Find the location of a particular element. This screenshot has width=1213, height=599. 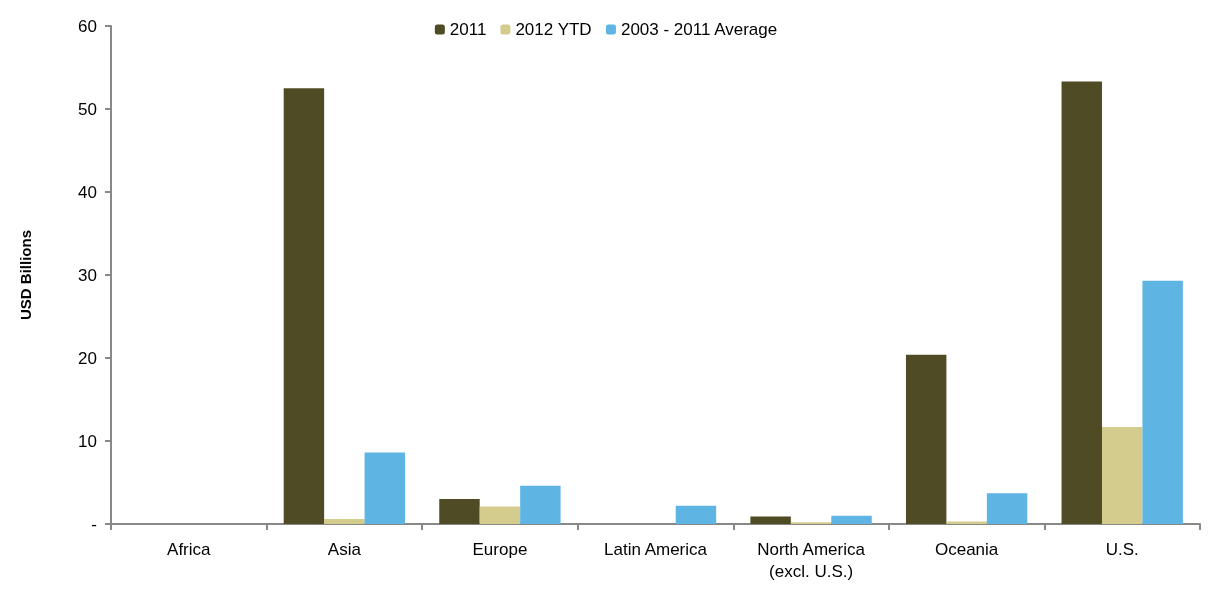

y-tick-label: 20 is located at coordinates (87, 358).